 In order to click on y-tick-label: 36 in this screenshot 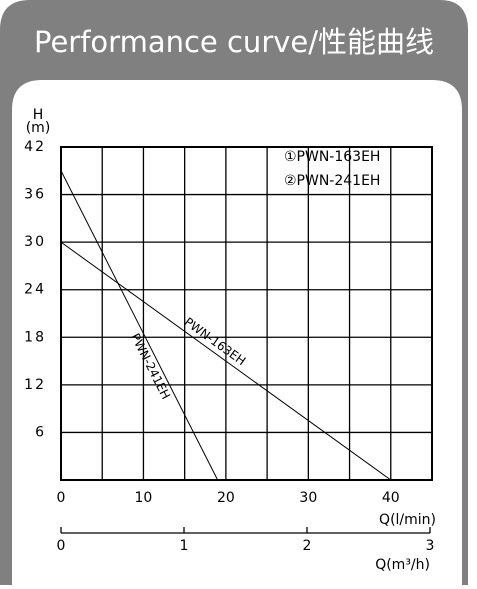, I will do `click(35, 195)`.